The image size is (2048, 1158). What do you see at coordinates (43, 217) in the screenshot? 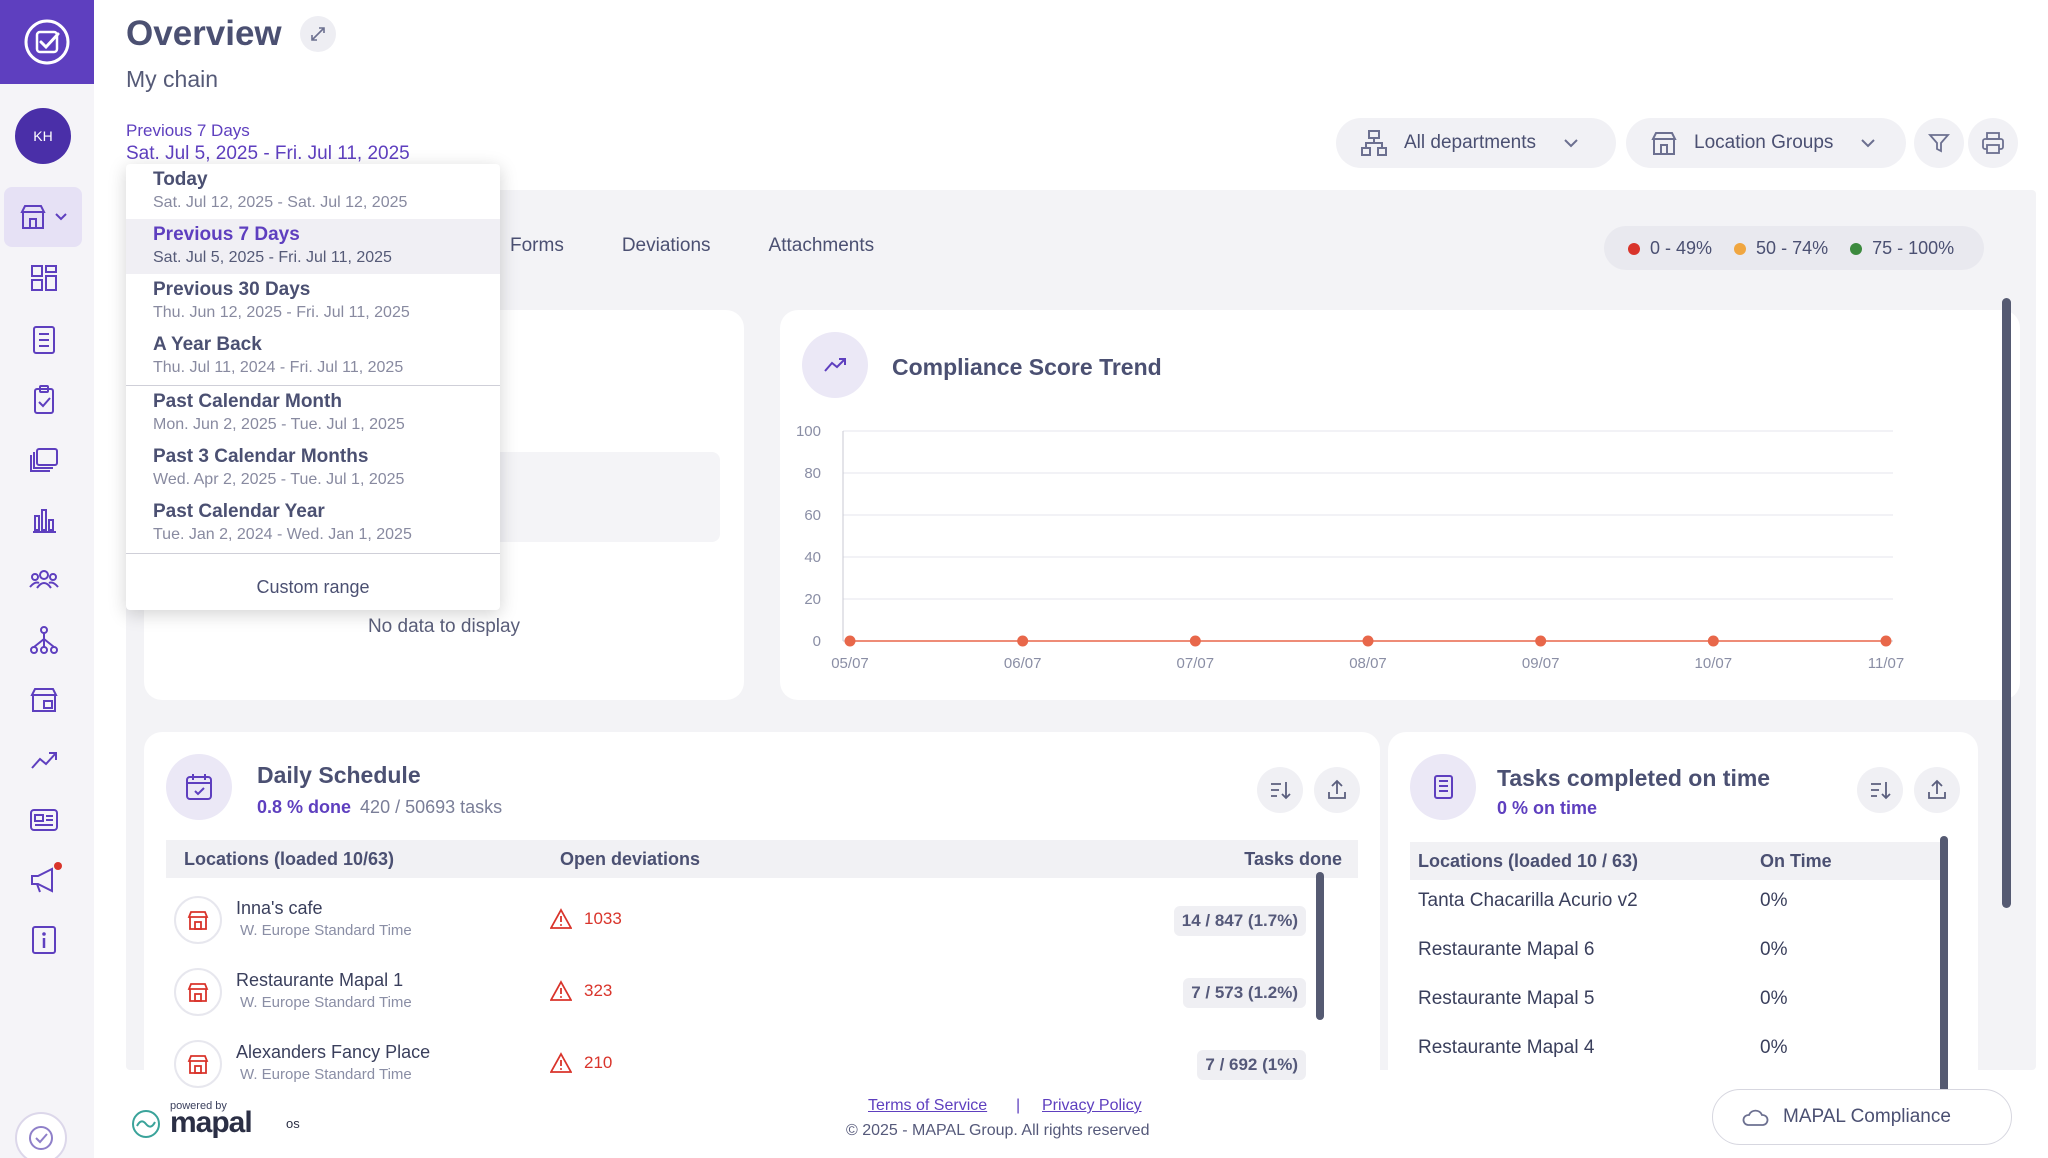
I see `sidebar-item-locations` at bounding box center [43, 217].